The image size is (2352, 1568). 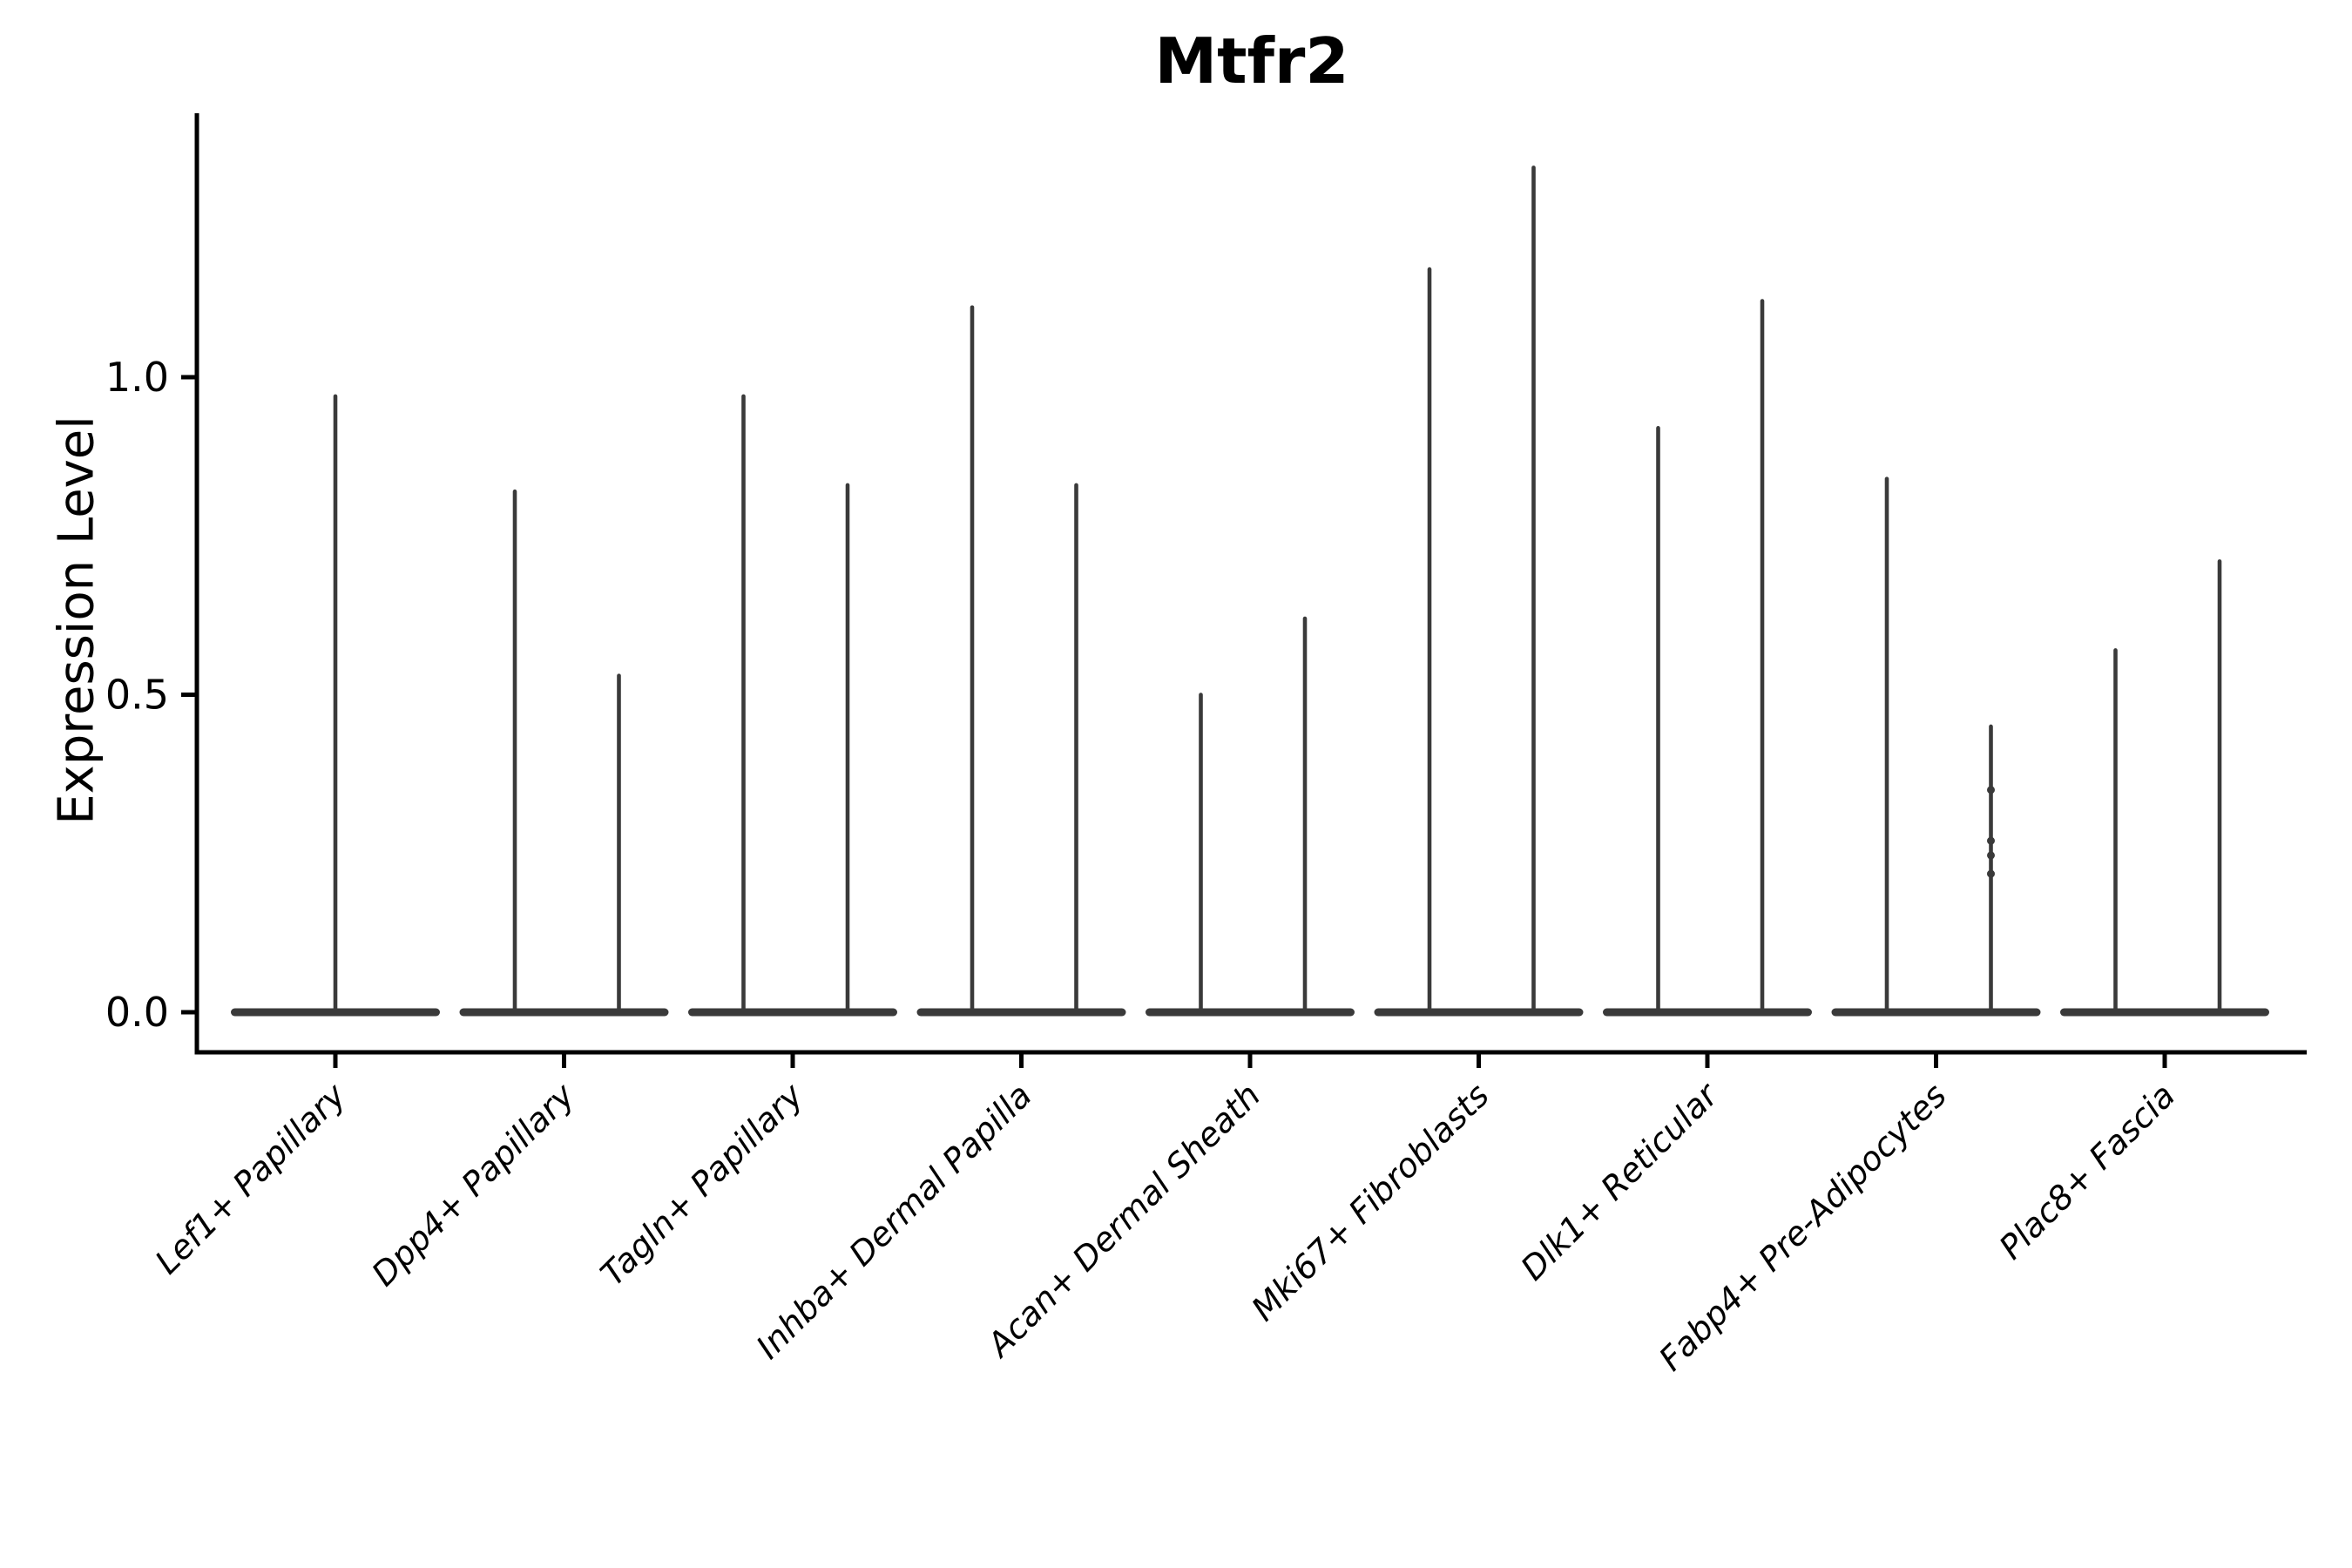 I want to click on x-category-label: Plac8+ Fascia, so click(x=2087, y=1172).